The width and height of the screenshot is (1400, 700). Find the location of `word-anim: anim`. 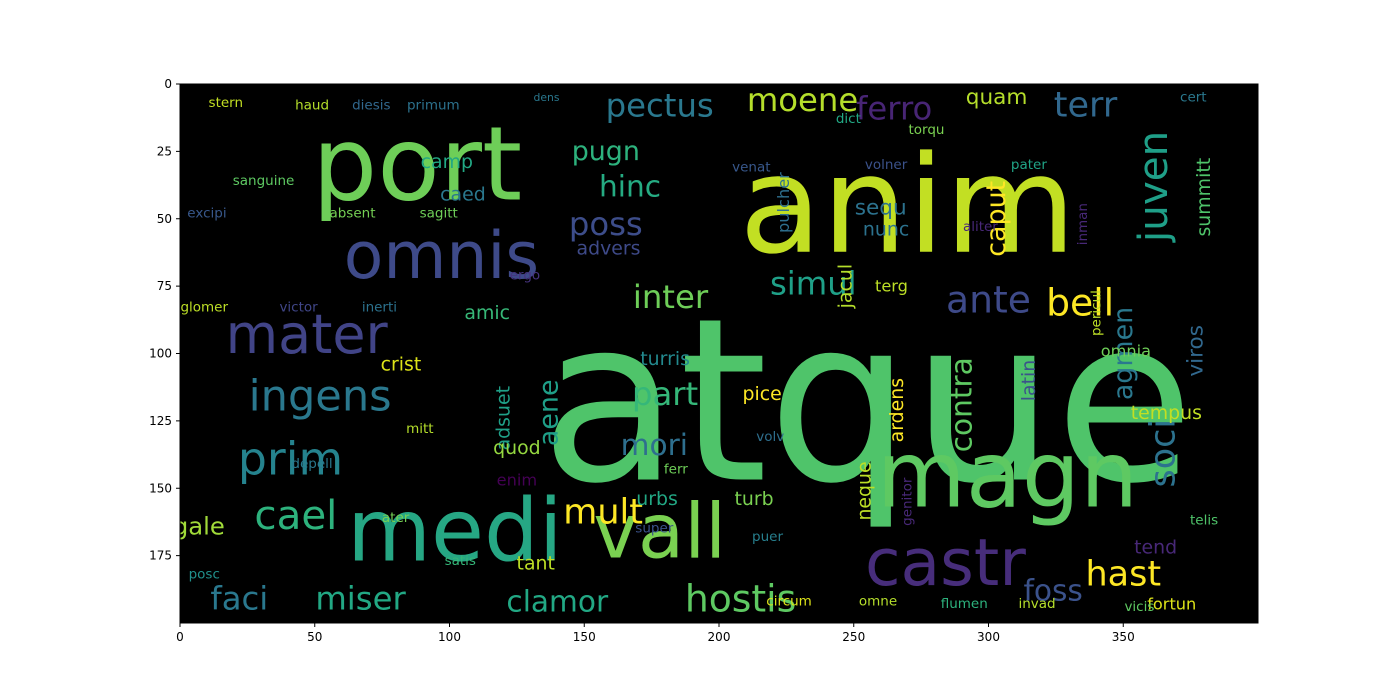

word-anim: anim is located at coordinates (907, 205).